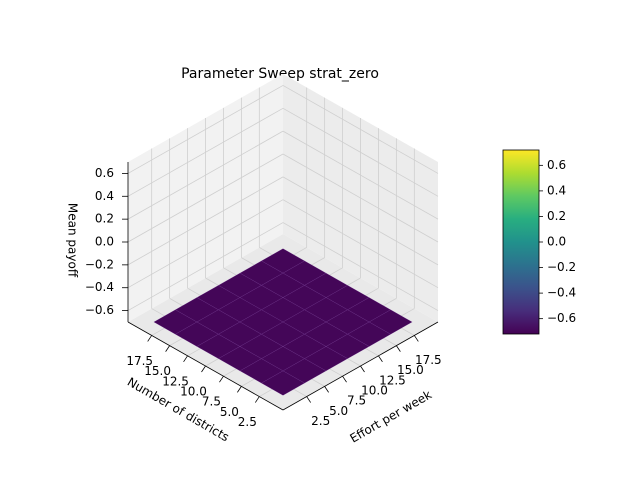 This screenshot has height=480, width=640. Describe the element at coordinates (104, 242) in the screenshot. I see `z-tick-label: 0.0` at that location.